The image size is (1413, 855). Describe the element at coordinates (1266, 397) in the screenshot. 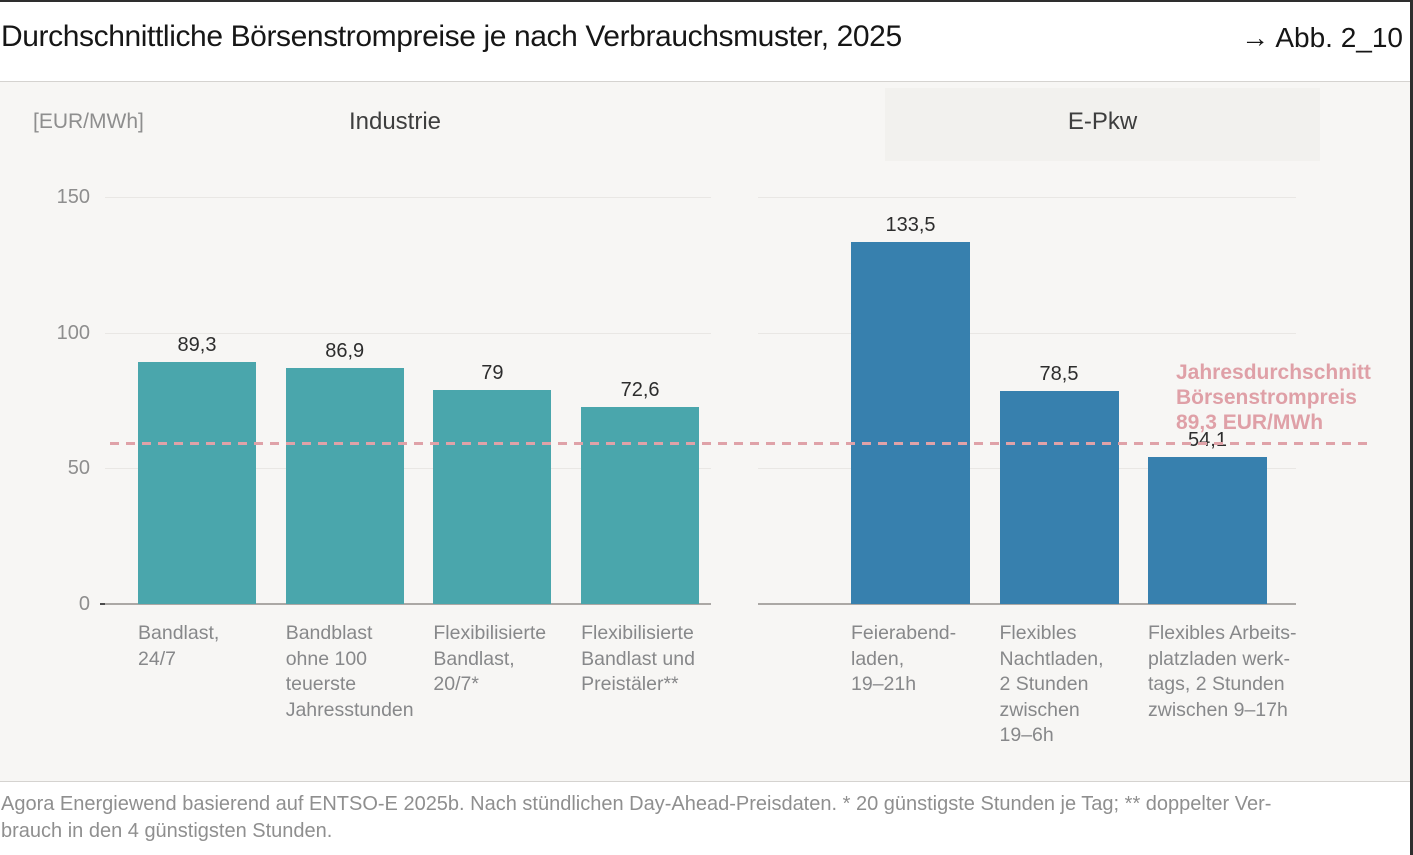

I see `annotation-line: Börsenstrompreis` at that location.